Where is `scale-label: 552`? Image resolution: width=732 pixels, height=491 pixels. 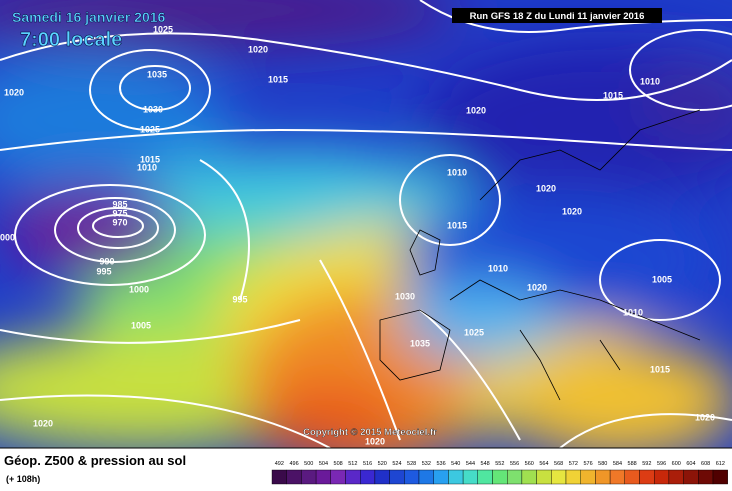 scale-label: 552 is located at coordinates (499, 464).